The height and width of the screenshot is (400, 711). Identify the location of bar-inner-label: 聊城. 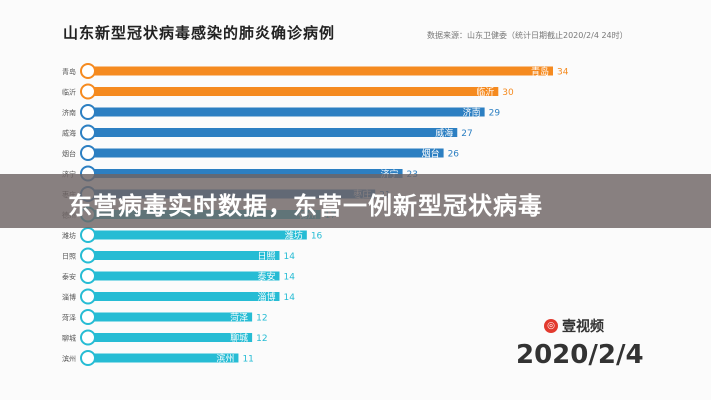
(239, 338).